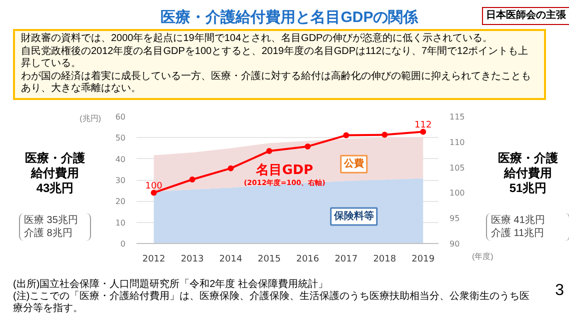  Describe the element at coordinates (518, 233) in the screenshot. I see `text: 介護 11兆円` at that location.